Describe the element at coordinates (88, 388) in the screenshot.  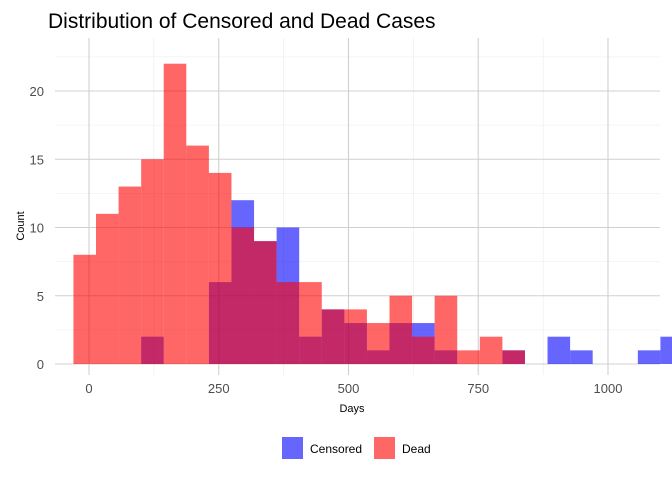
I see `x-tick-label: 0` at that location.